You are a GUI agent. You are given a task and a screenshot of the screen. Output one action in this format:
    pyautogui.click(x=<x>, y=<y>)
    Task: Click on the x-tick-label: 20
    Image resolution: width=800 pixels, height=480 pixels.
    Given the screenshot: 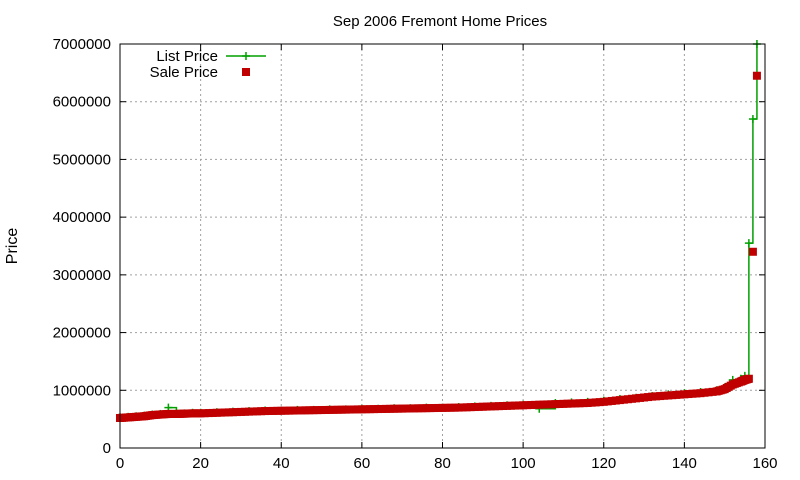 What is the action you would take?
    pyautogui.click(x=200, y=463)
    